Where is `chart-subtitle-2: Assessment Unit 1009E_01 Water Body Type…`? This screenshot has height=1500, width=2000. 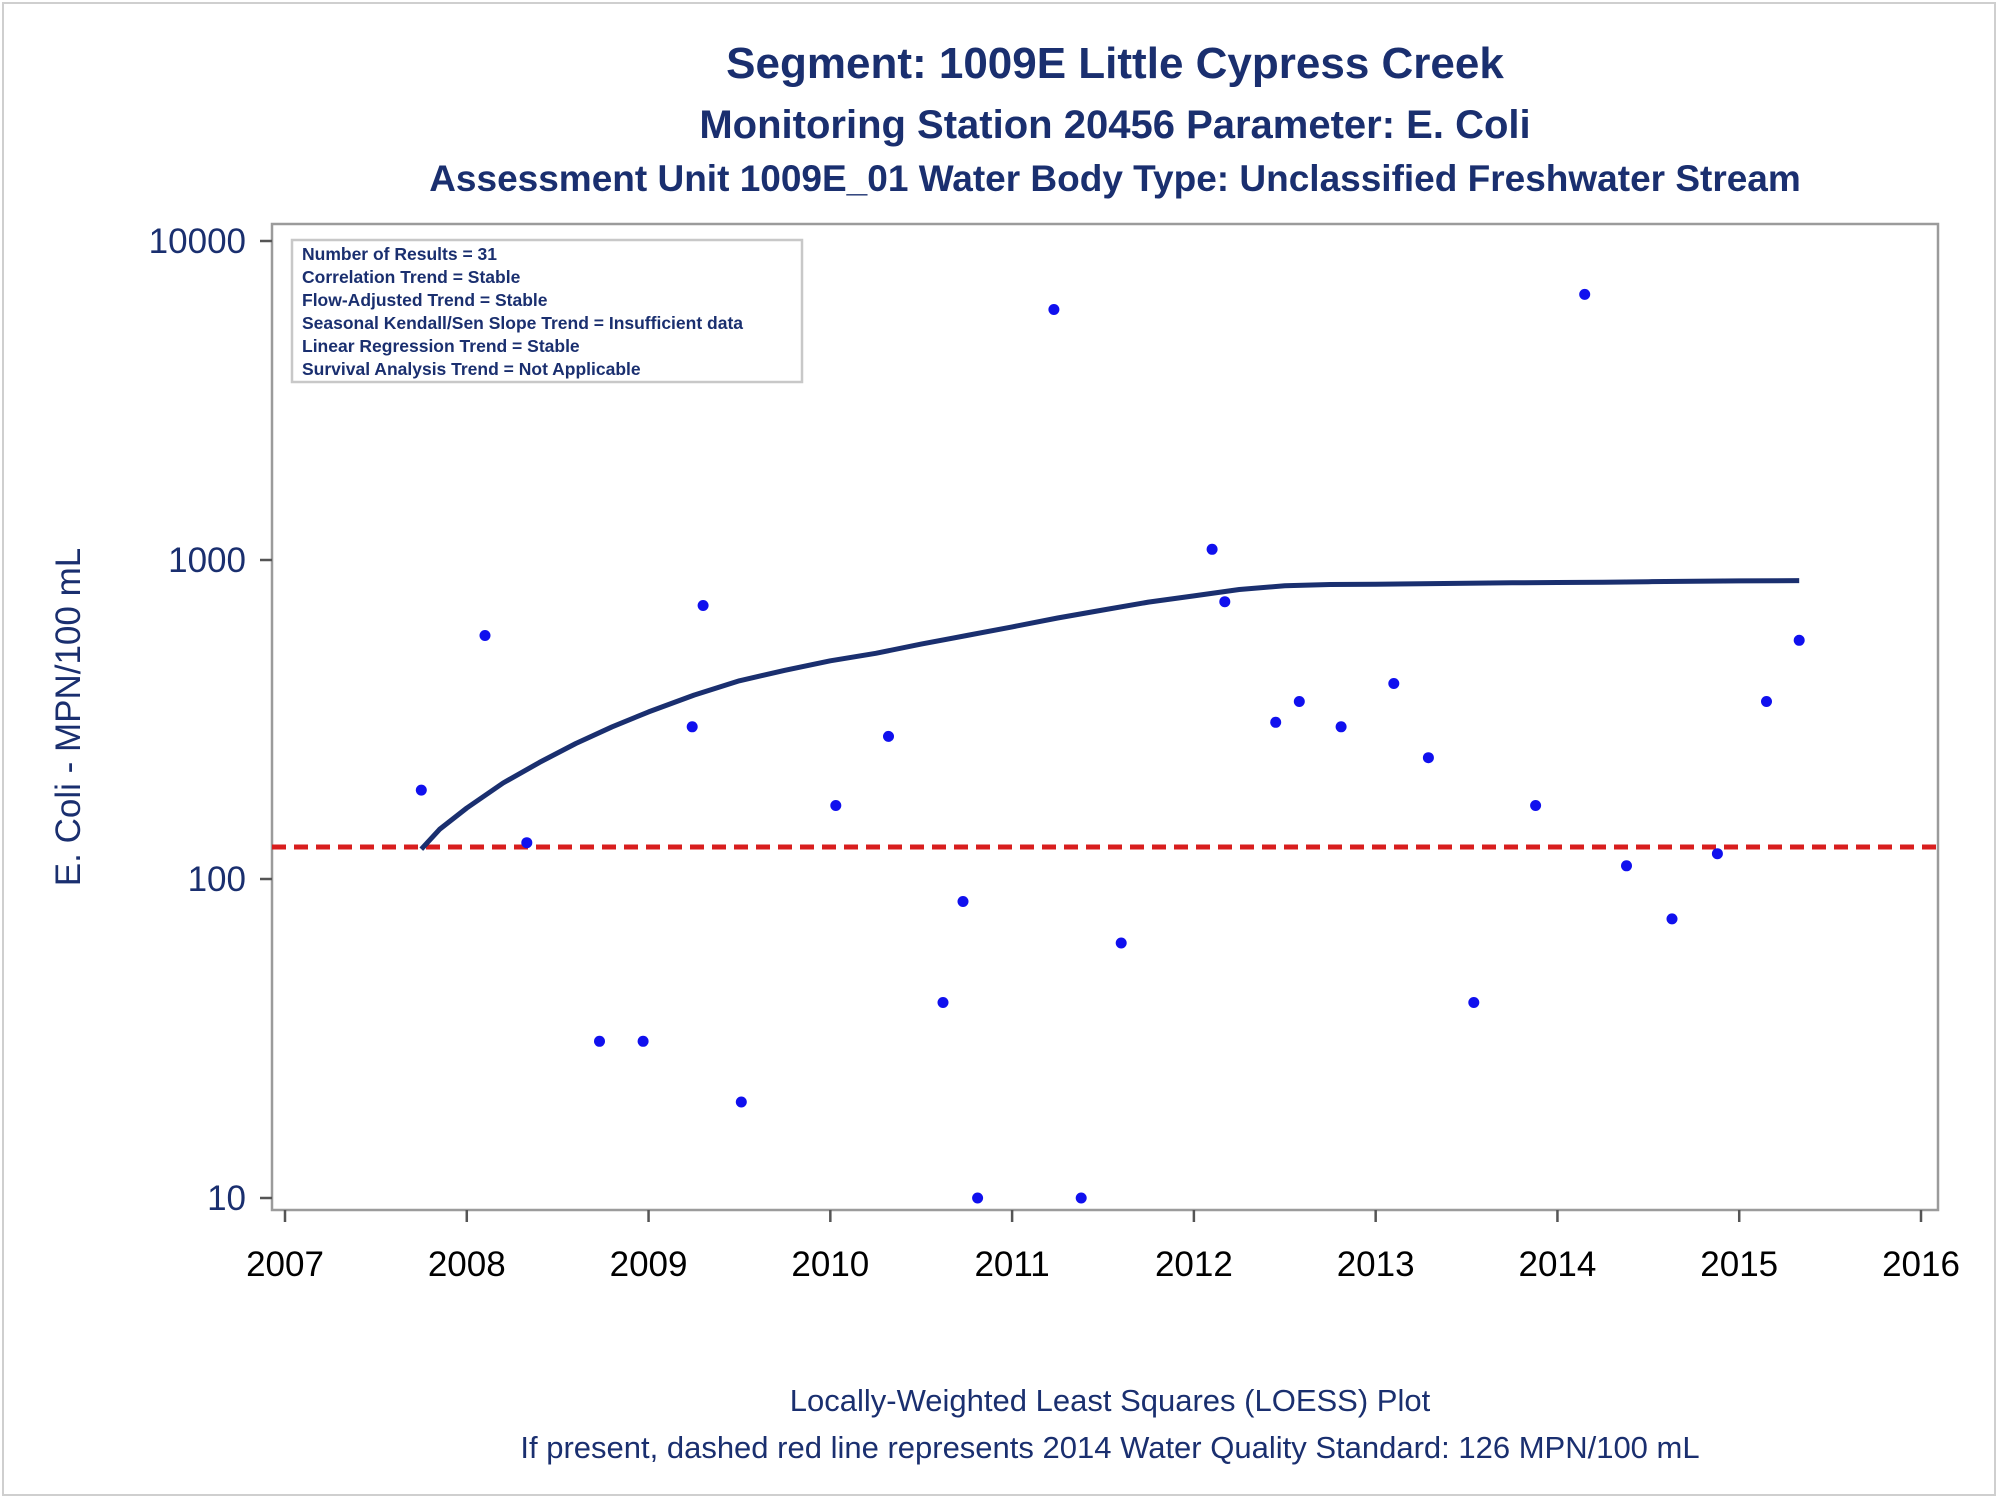 chart-subtitle-2: Assessment Unit 1009E_01 Water Body Type… is located at coordinates (1115, 178).